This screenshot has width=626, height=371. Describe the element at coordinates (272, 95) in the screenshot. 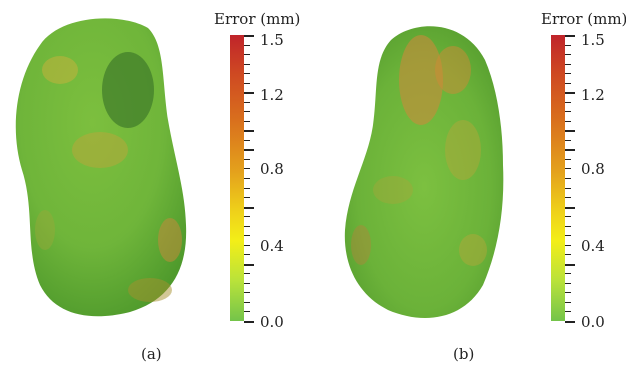

I see `tick-label-a-1-2: 1.2` at that location.